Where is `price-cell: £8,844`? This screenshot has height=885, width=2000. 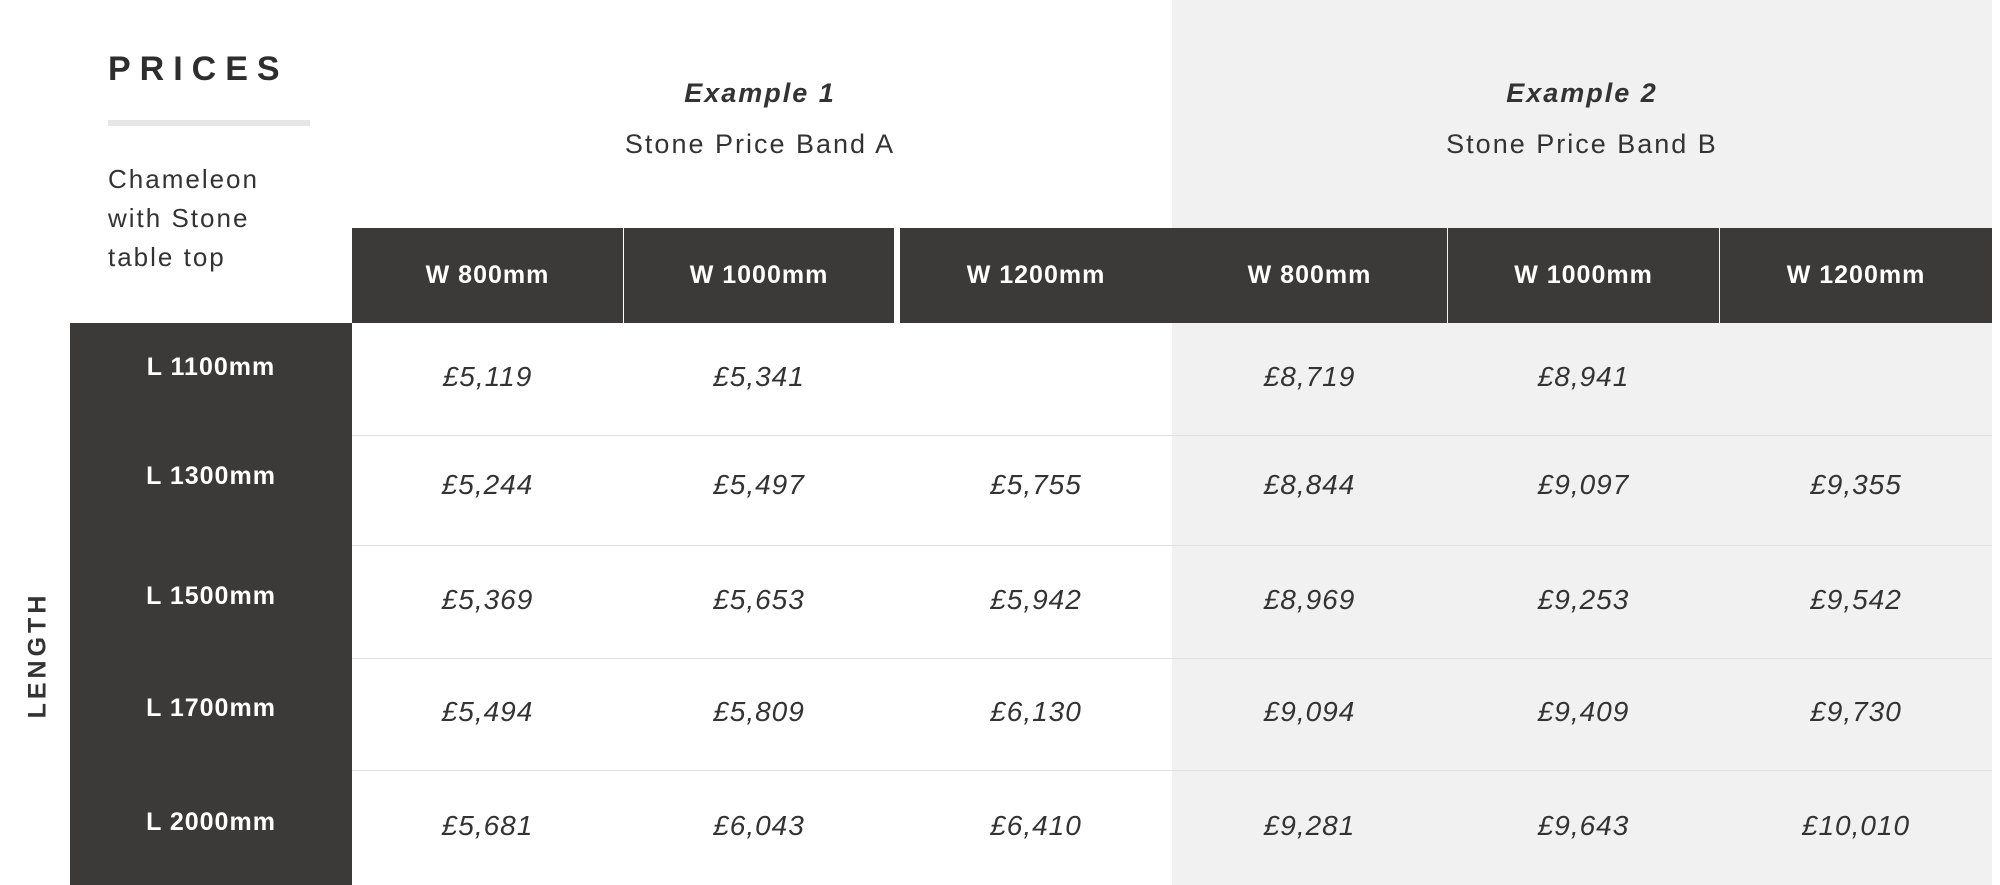 price-cell: £8,844 is located at coordinates (1309, 484).